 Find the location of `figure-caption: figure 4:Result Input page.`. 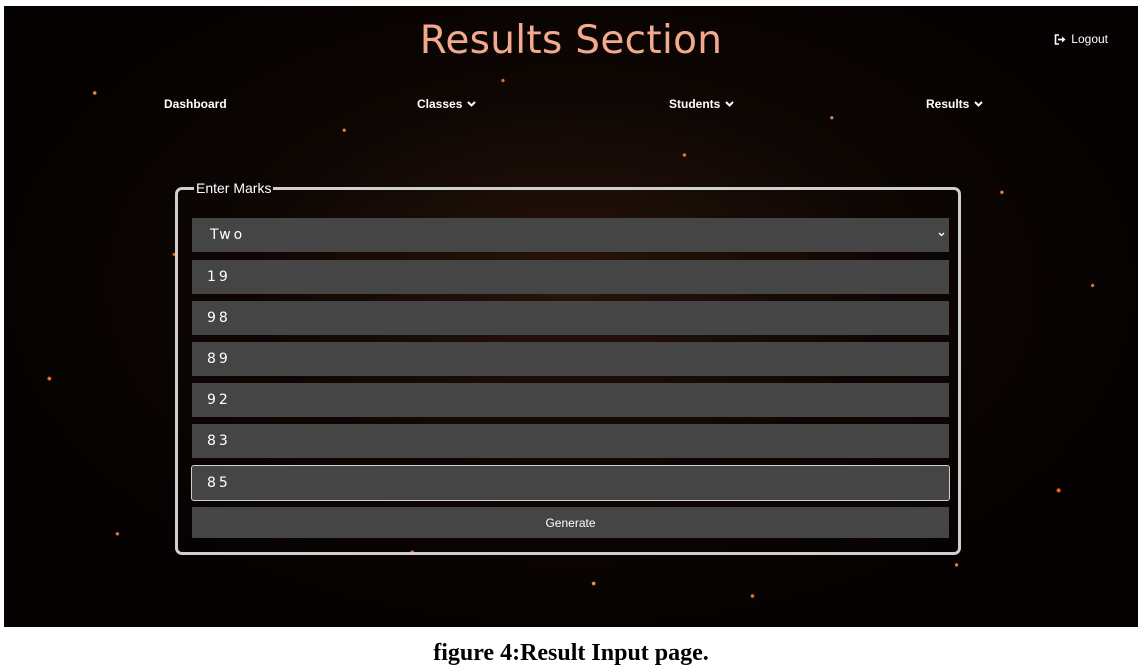

figure-caption: figure 4:Result Input page. is located at coordinates (571, 653).